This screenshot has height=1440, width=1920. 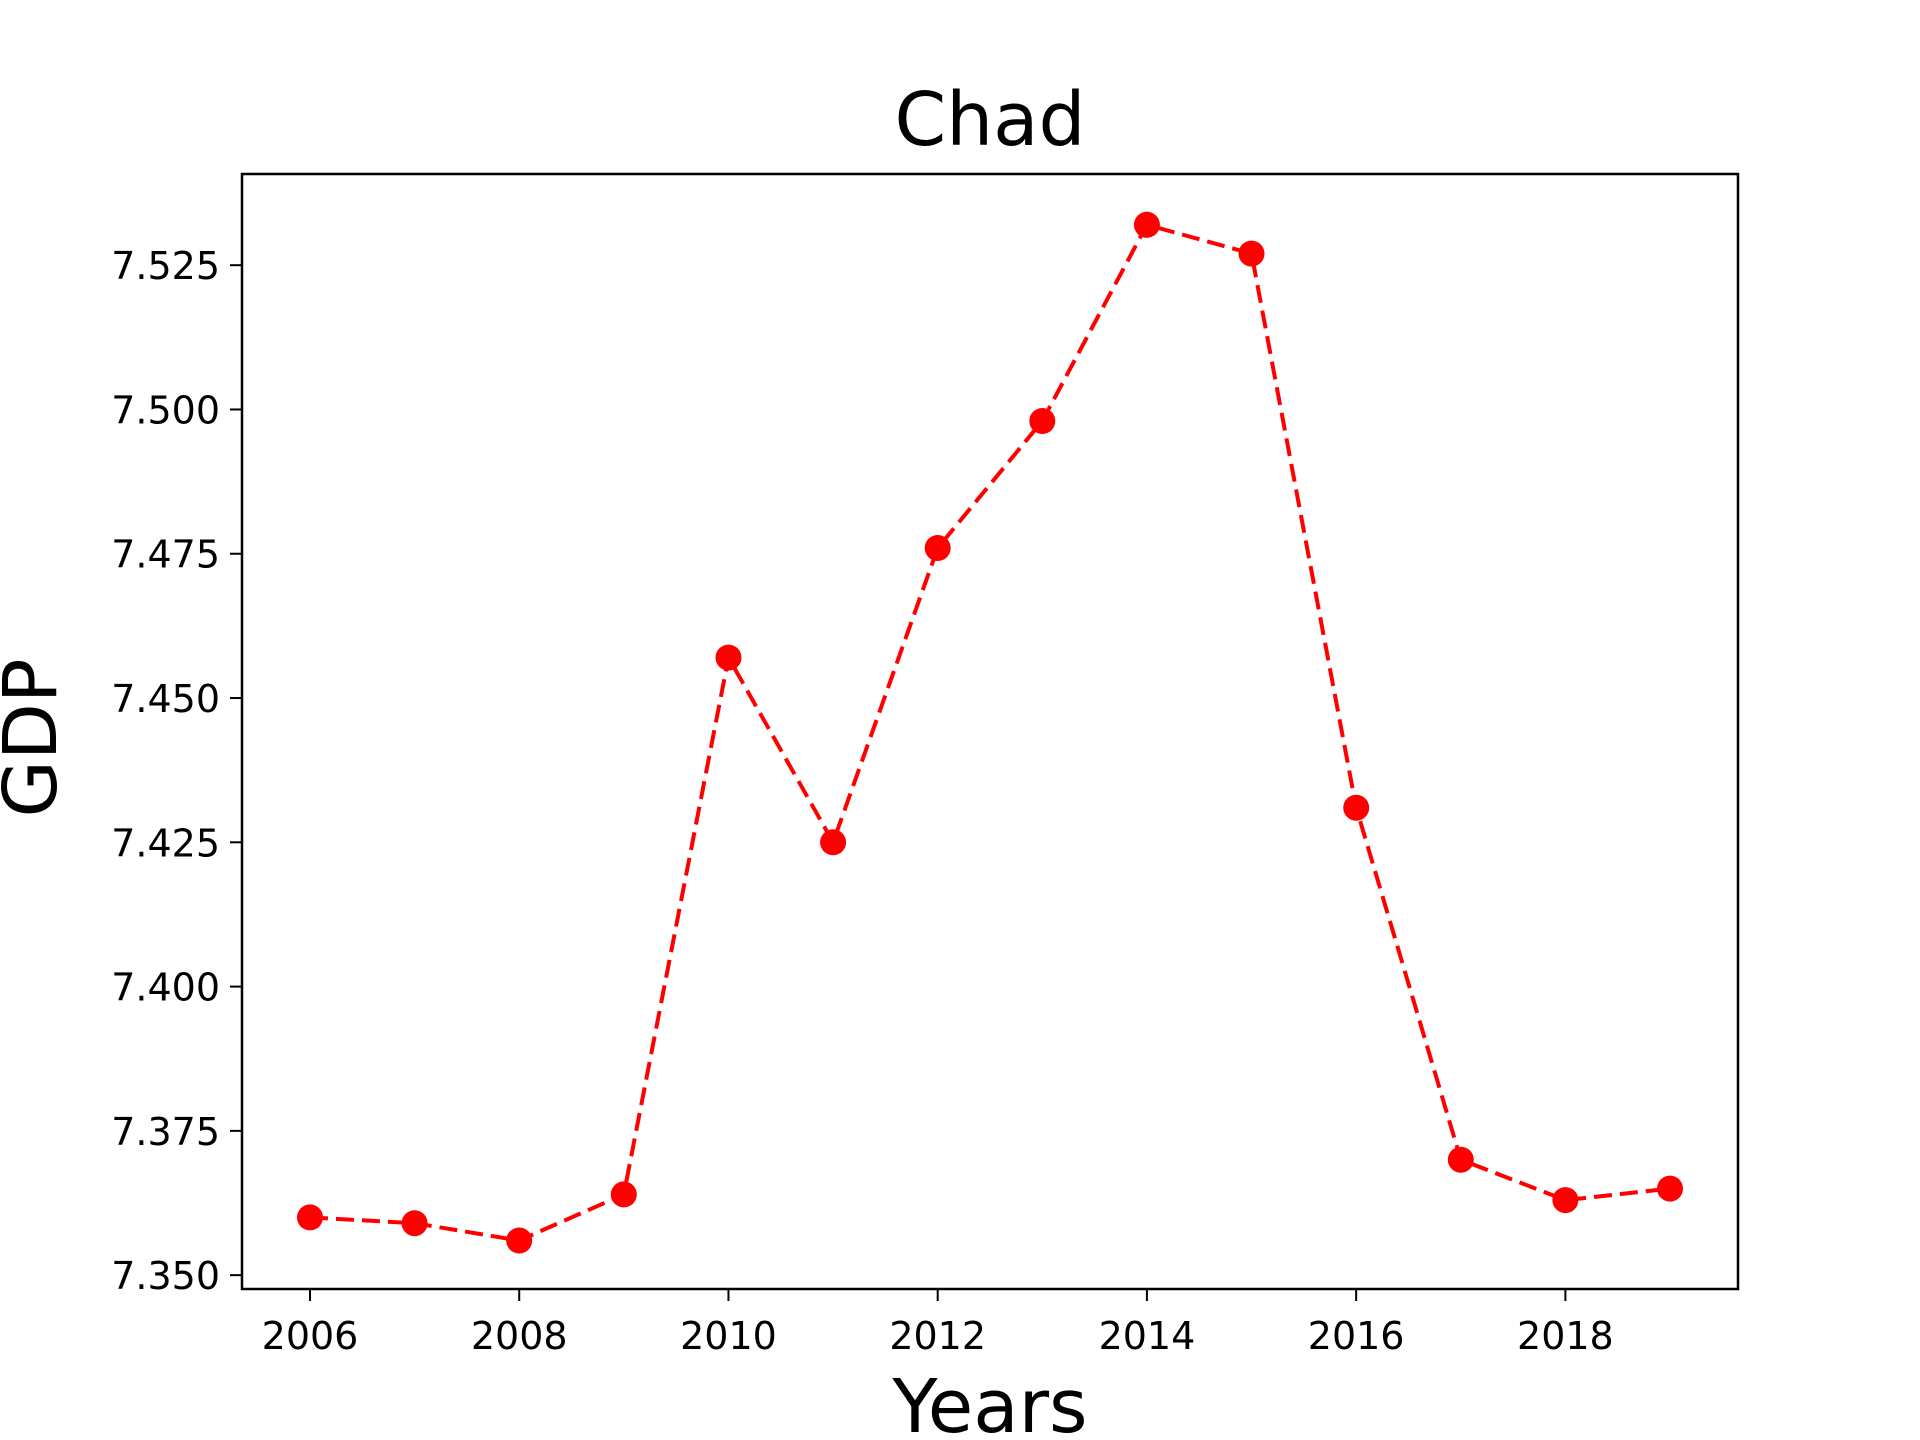 What do you see at coordinates (990, 120) in the screenshot?
I see `chart-title: Chad` at bounding box center [990, 120].